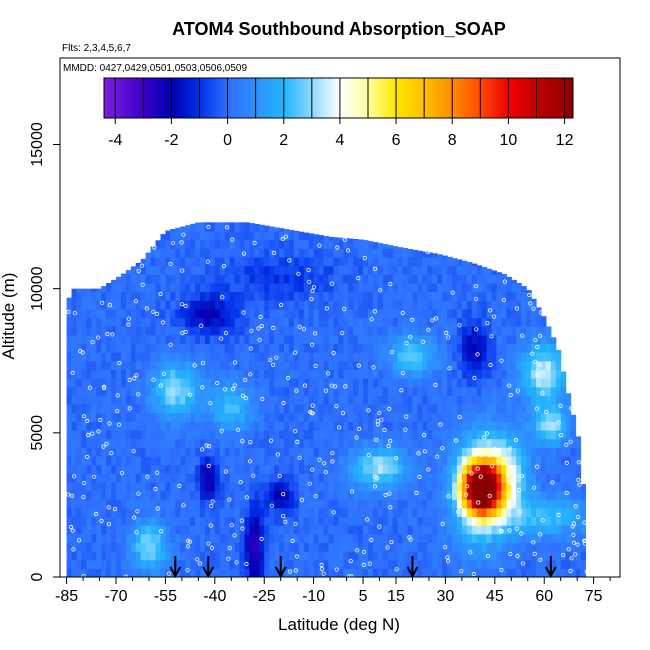  I want to click on colorbar-tick-label: 0, so click(227, 140).